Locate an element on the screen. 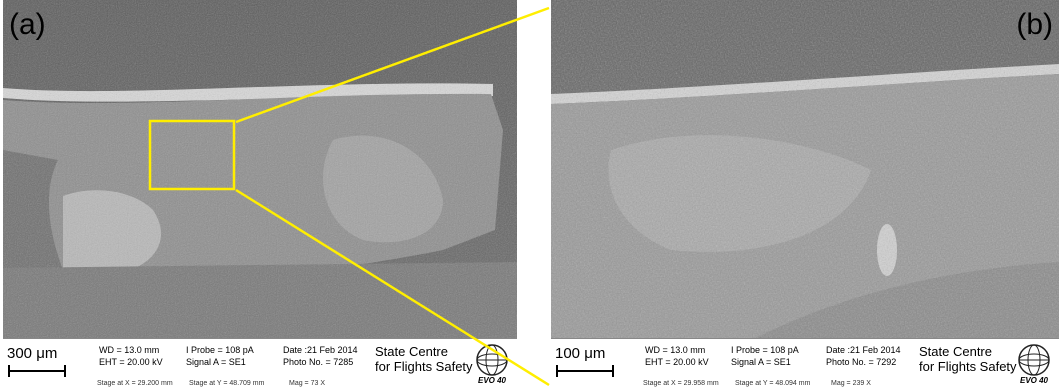 Image resolution: width=1059 pixels, height=389 pixels. stage-y: Stage at Y = 48.094 mm is located at coordinates (773, 383).